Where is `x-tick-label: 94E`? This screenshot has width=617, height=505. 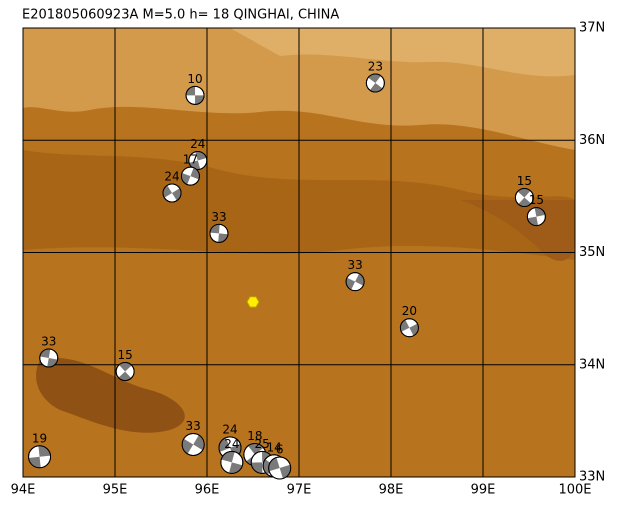
x-tick-label: 94E is located at coordinates (23, 490).